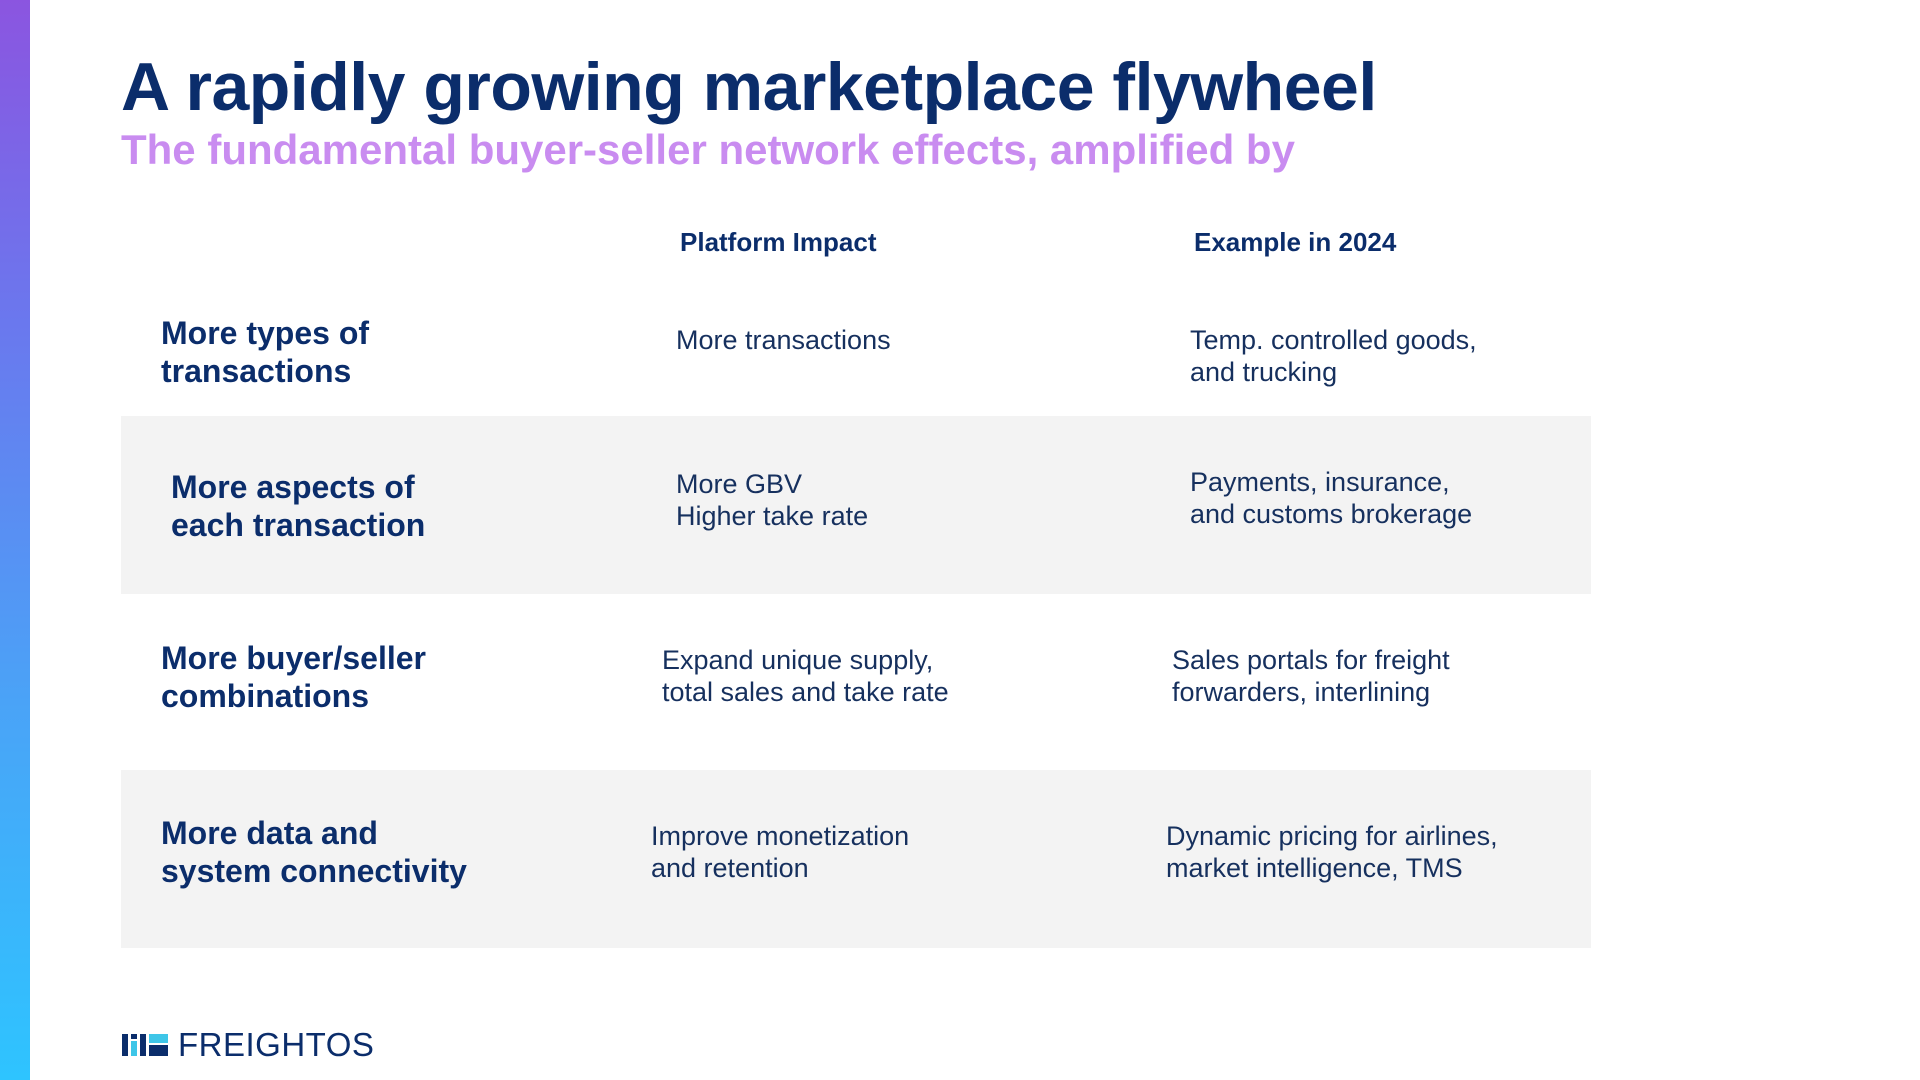 This screenshot has height=1080, width=1920. What do you see at coordinates (276, 1044) in the screenshot?
I see `freightos-logo-text: FREIGHTOS` at bounding box center [276, 1044].